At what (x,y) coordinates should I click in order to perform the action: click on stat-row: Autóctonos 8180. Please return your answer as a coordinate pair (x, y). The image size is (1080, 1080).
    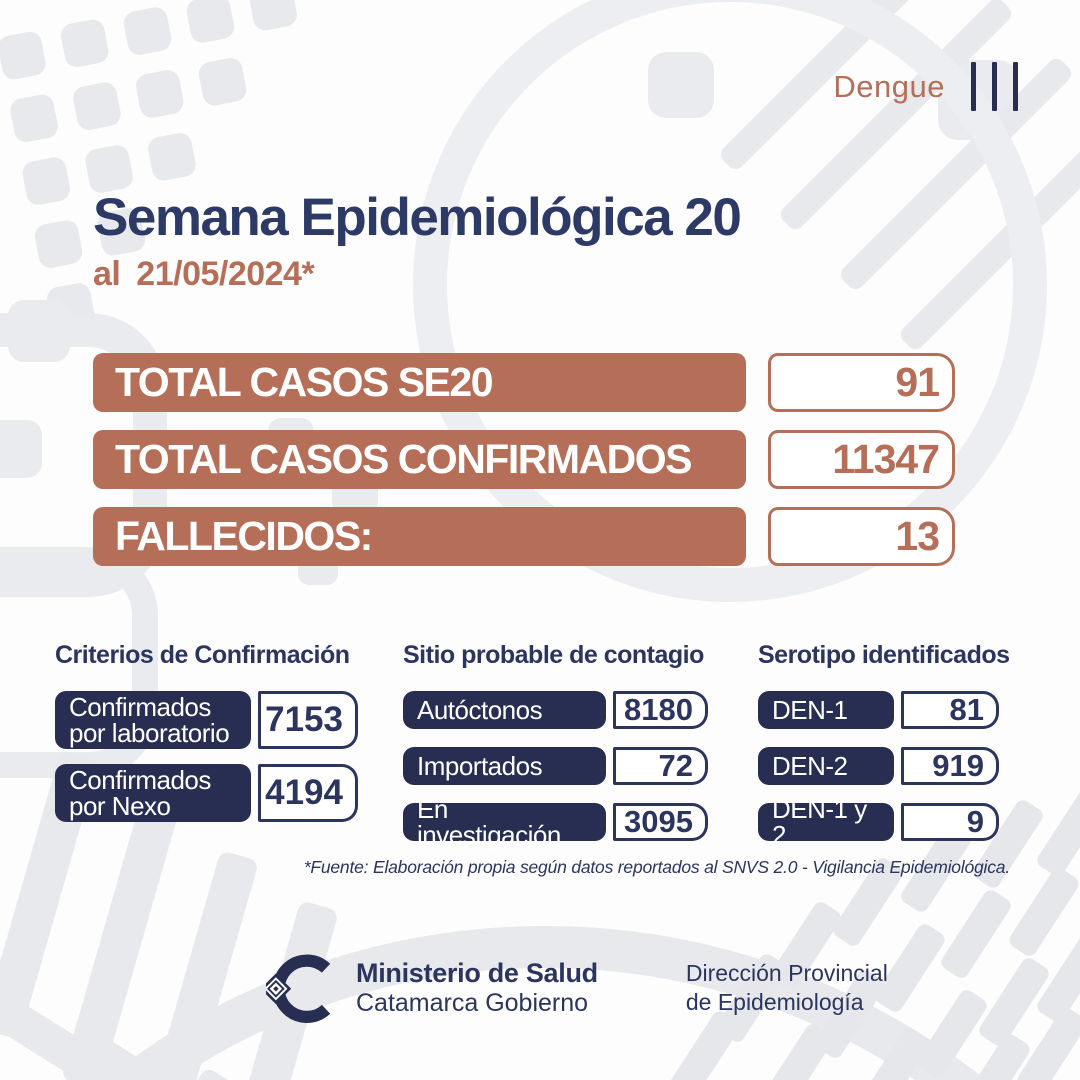
    Looking at the image, I should click on (555, 710).